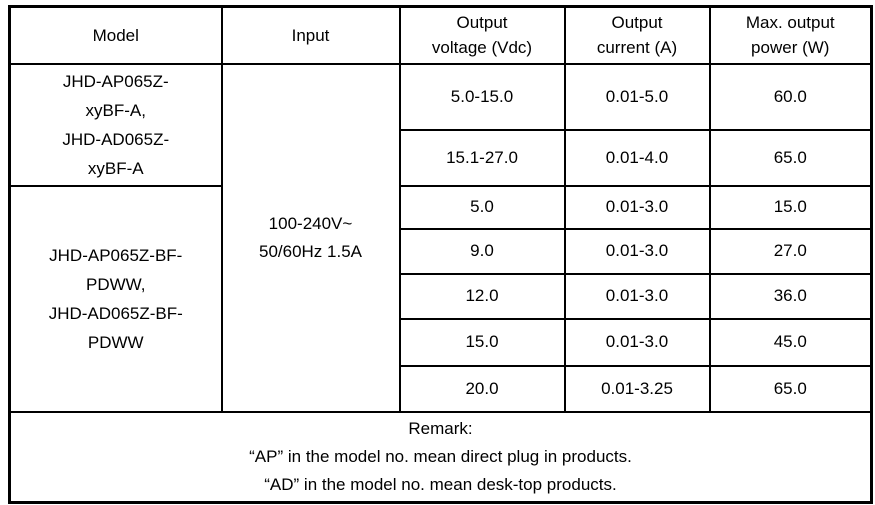  What do you see at coordinates (790, 96) in the screenshot?
I see `cell-max-power: 60.0` at bounding box center [790, 96].